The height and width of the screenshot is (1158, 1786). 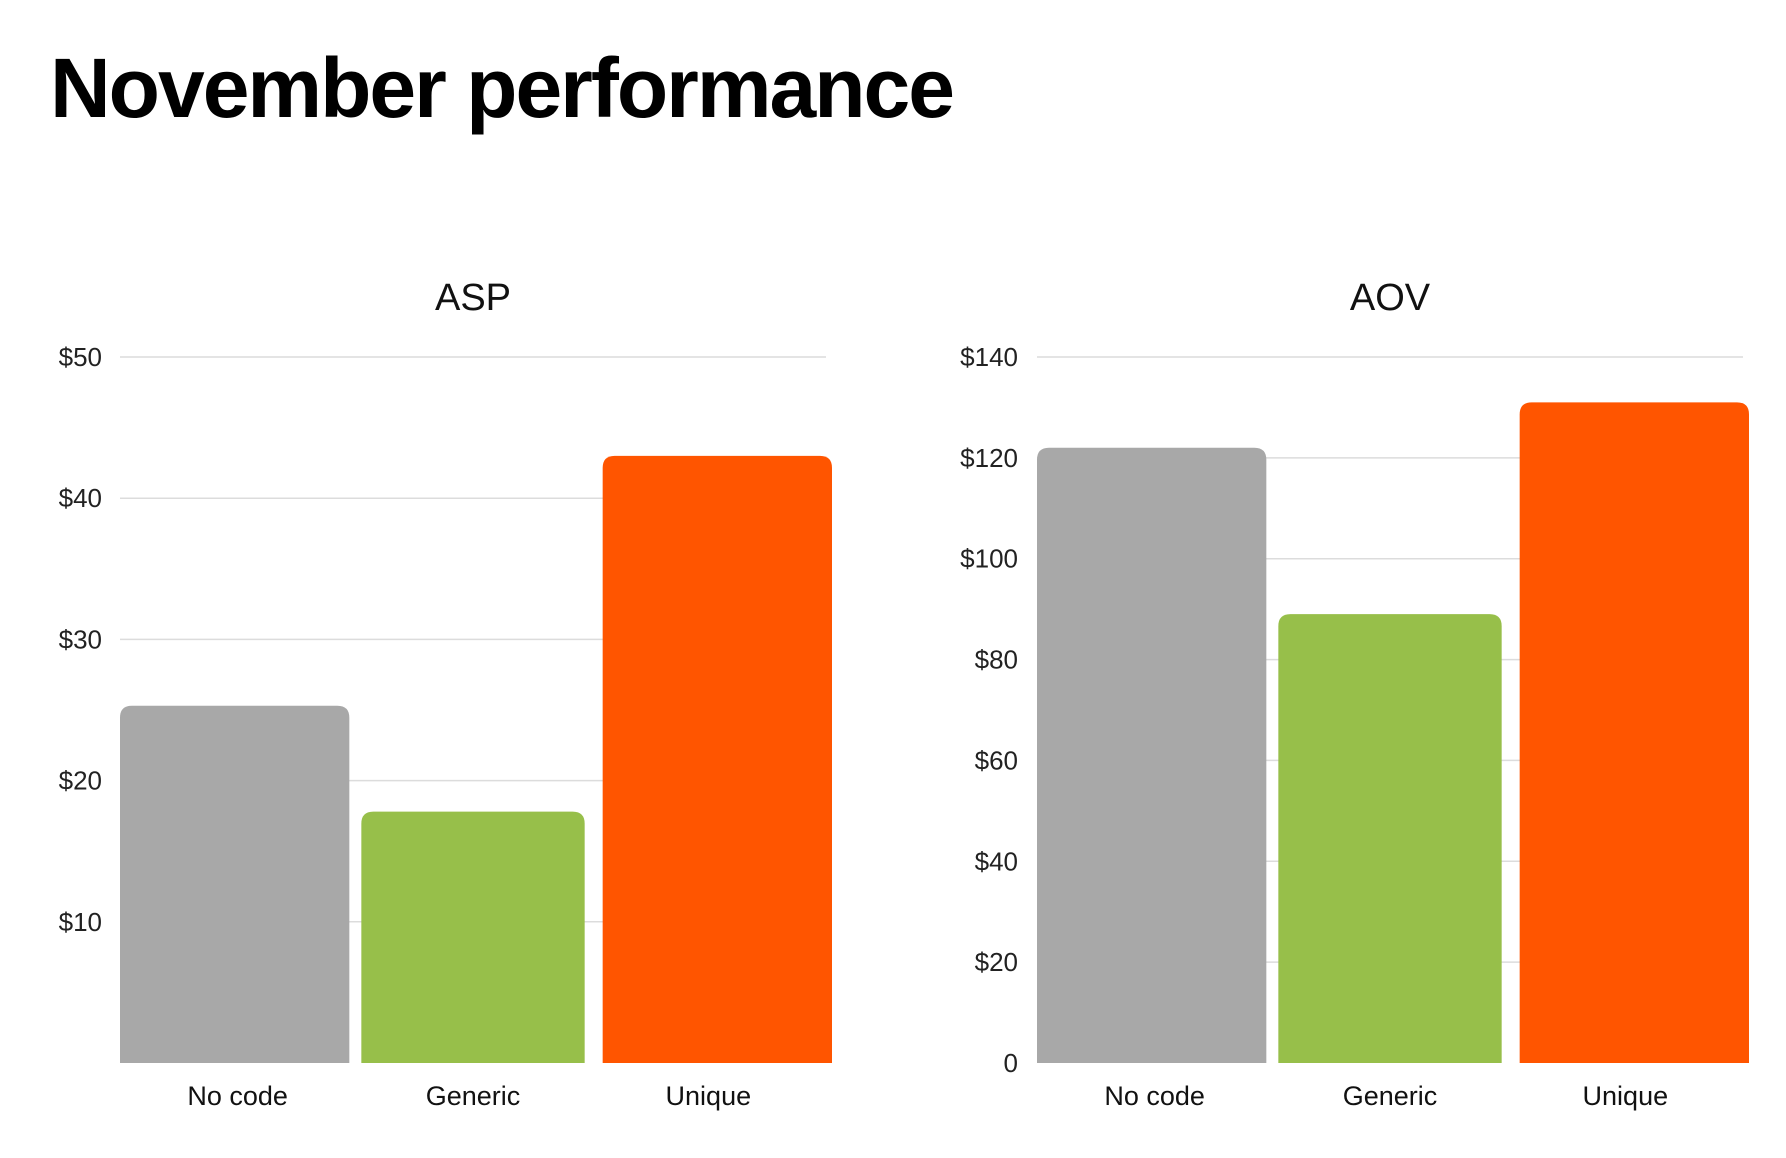 I want to click on y-tick-label: $10, so click(x=80, y=922).